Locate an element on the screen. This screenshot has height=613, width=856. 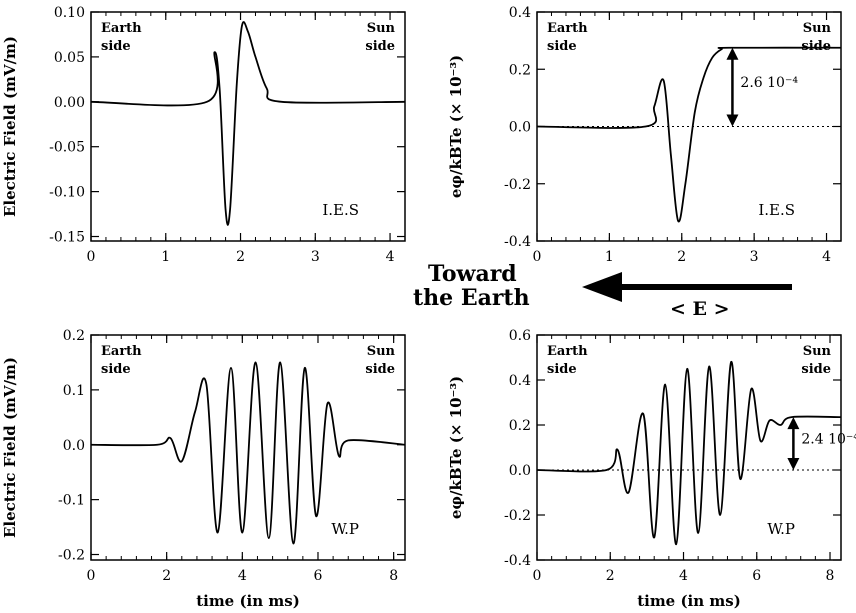
y-tick-label: 0.1 is located at coordinates (74, 391).